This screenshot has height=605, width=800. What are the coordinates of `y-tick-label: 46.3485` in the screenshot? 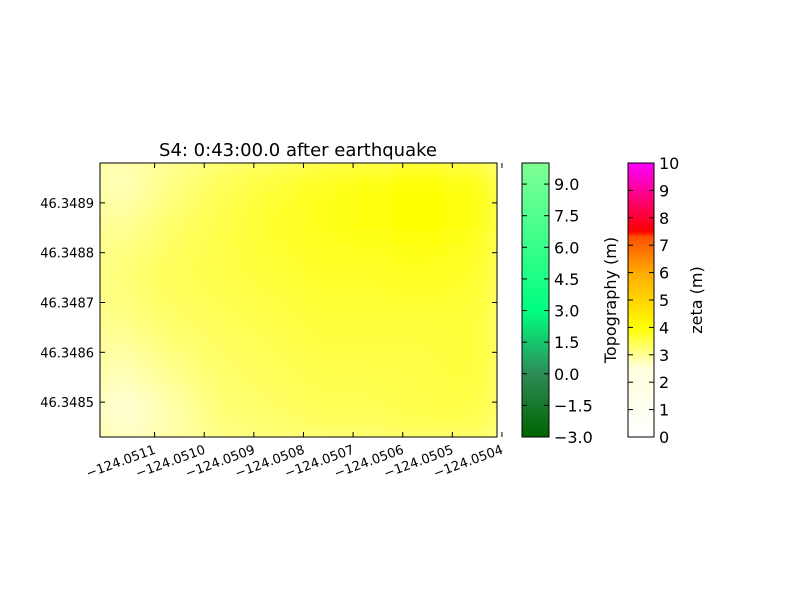 It's located at (67, 403).